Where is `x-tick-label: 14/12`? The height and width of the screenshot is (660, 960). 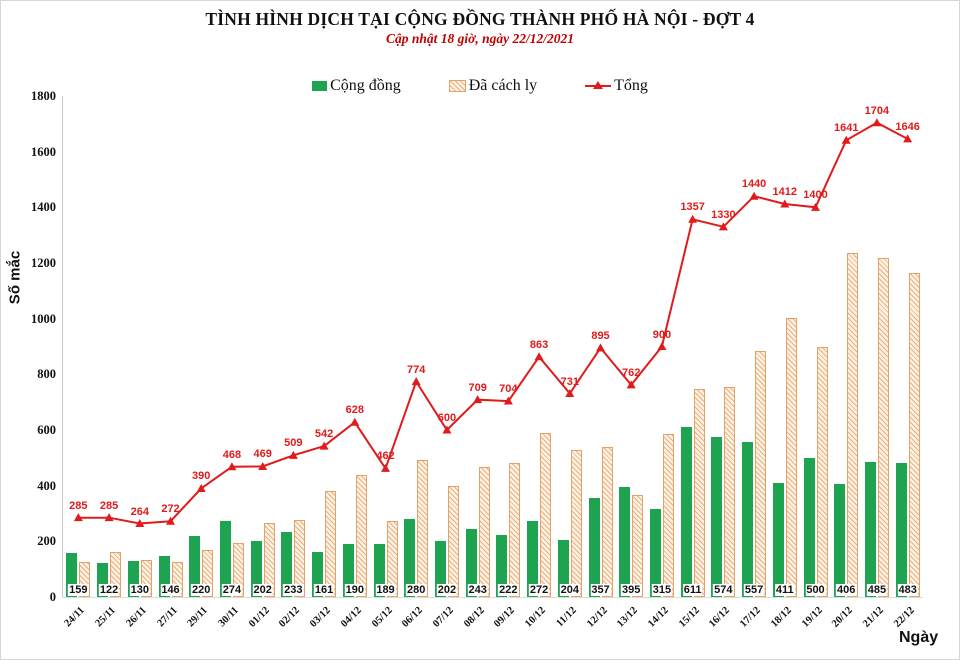 x-tick-label: 14/12 is located at coordinates (658, 617).